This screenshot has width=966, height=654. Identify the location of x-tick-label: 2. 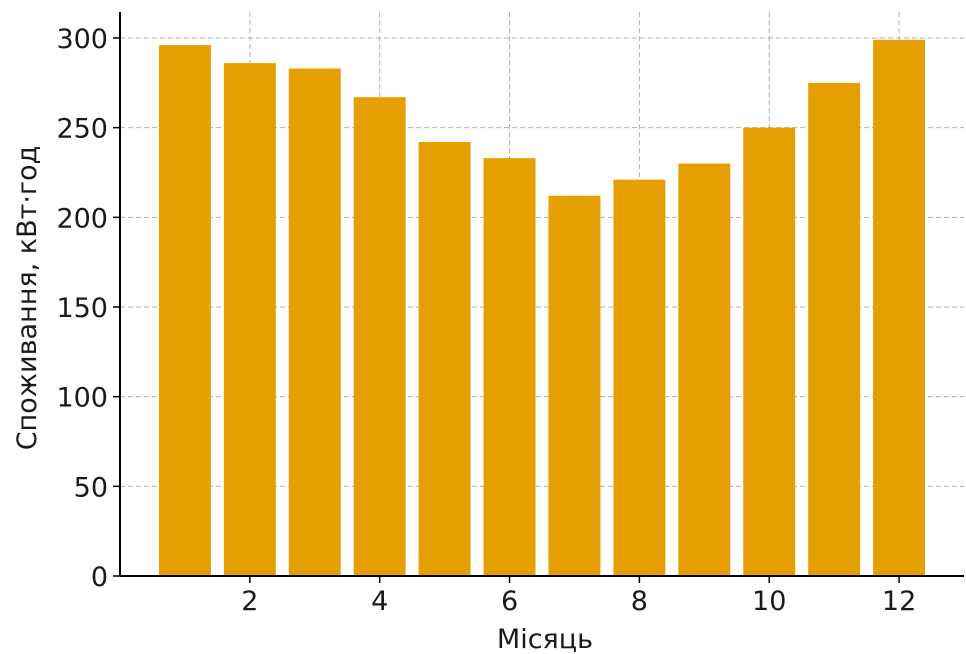
(249, 601).